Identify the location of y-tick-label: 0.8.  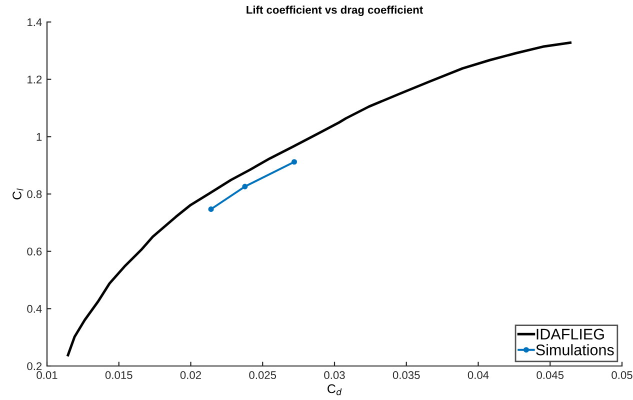
(34, 194).